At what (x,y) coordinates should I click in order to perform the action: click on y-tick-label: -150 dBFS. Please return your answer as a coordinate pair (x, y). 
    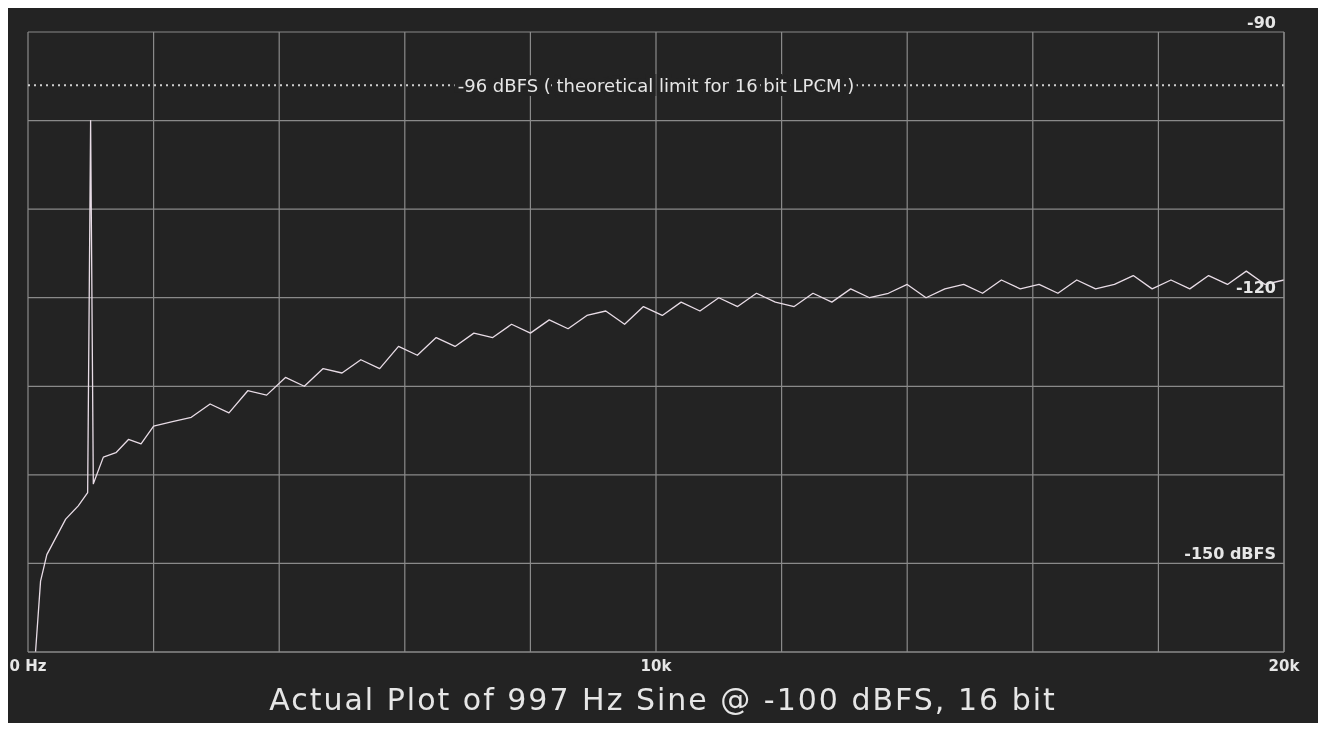
    Looking at the image, I should click on (1230, 554).